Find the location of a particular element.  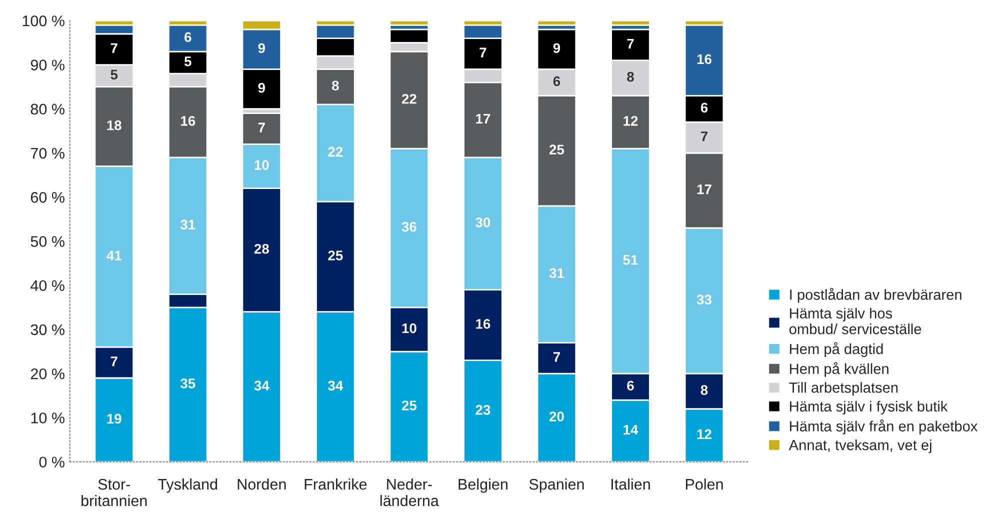

x-tick-label: Neder- länderna is located at coordinates (409, 492).